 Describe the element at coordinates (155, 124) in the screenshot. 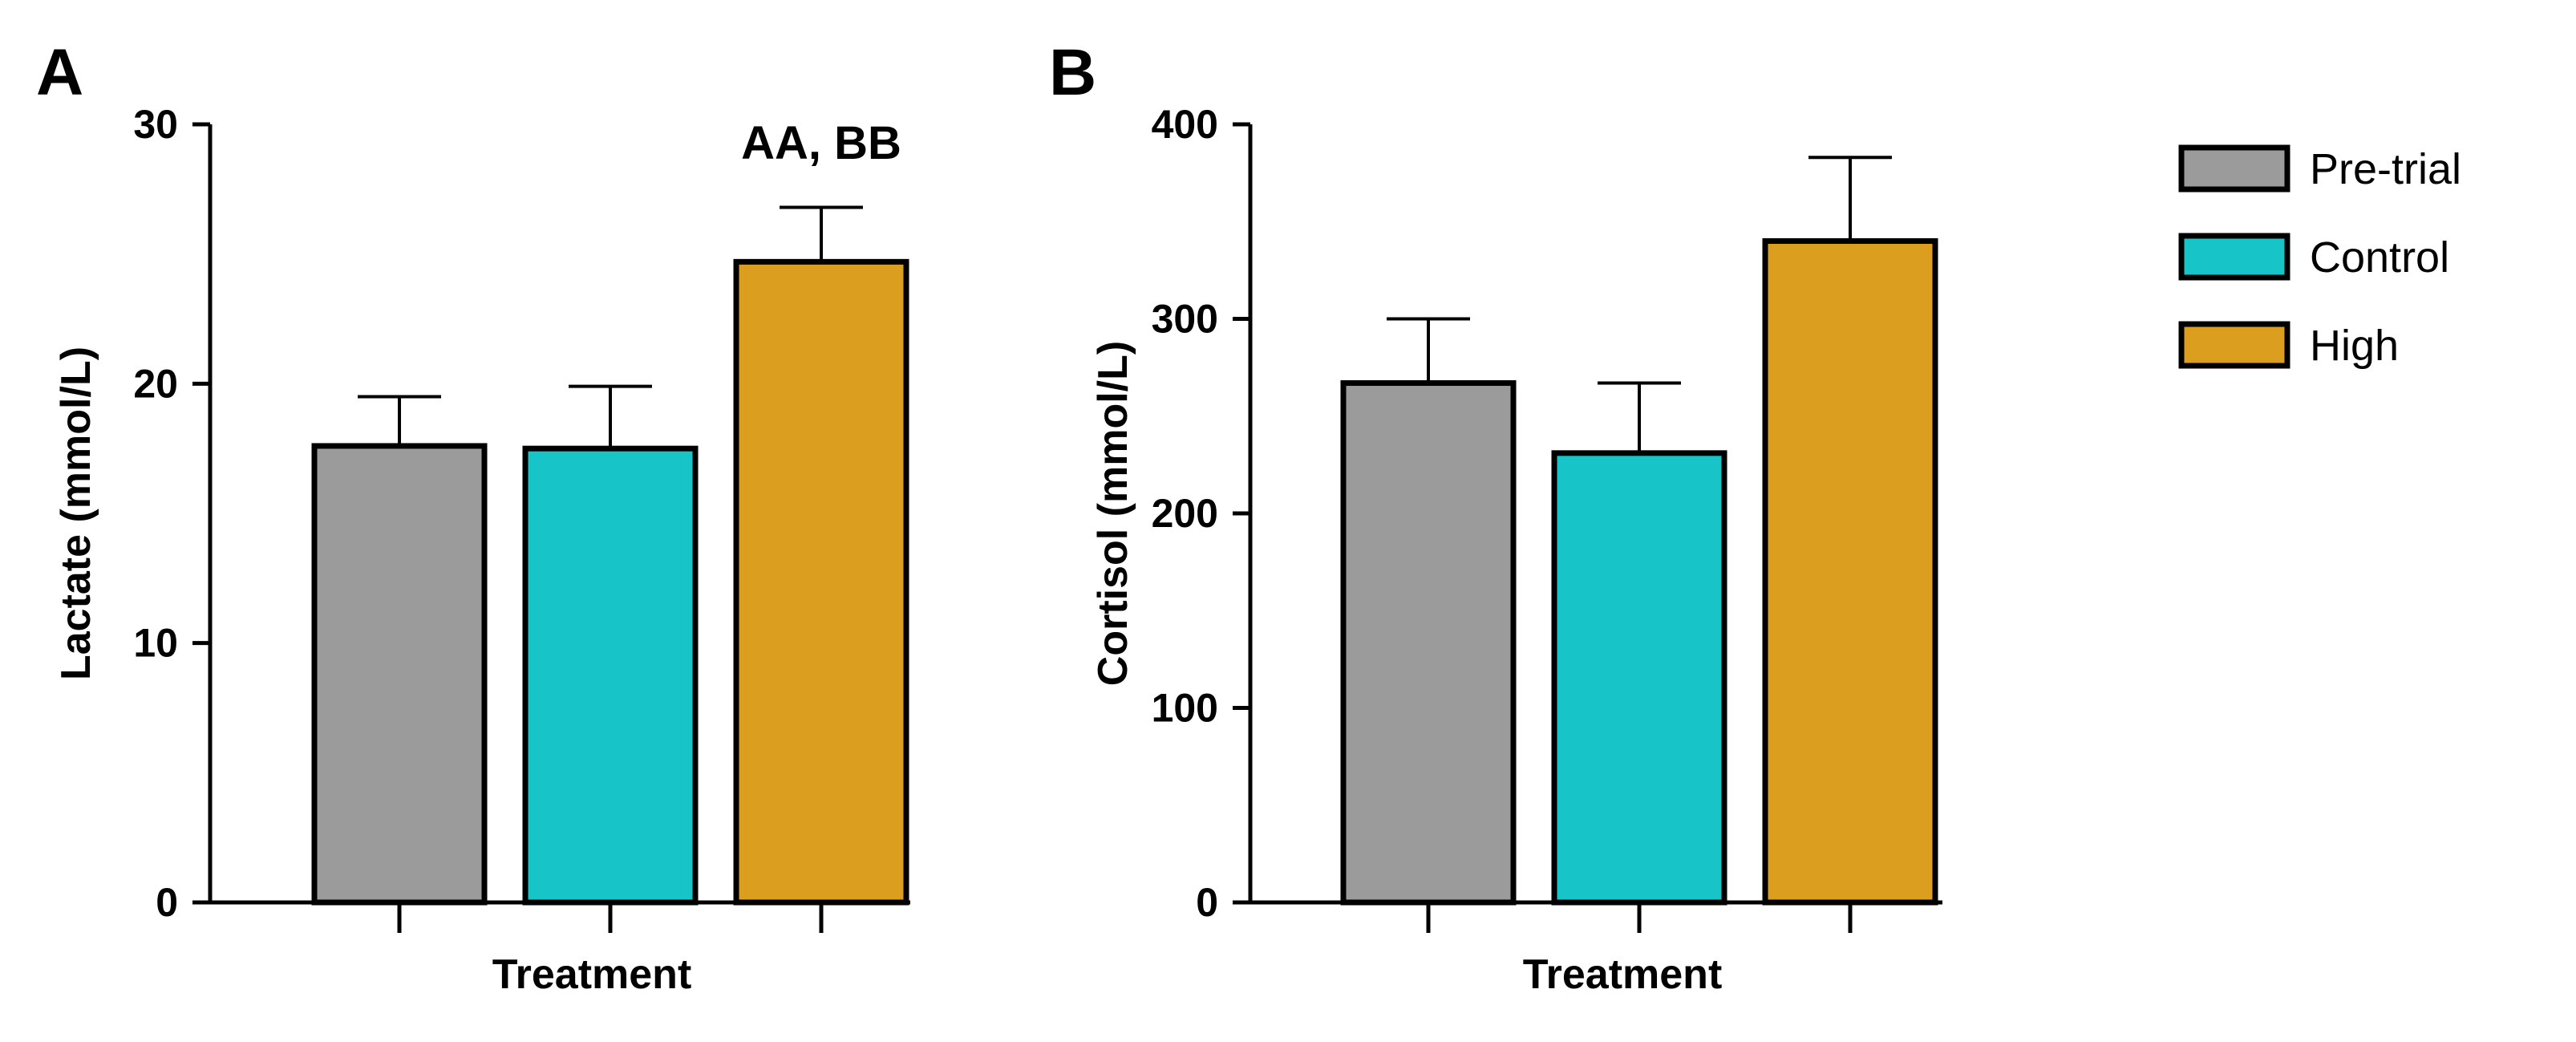

I see `y-tick-label: 30` at that location.